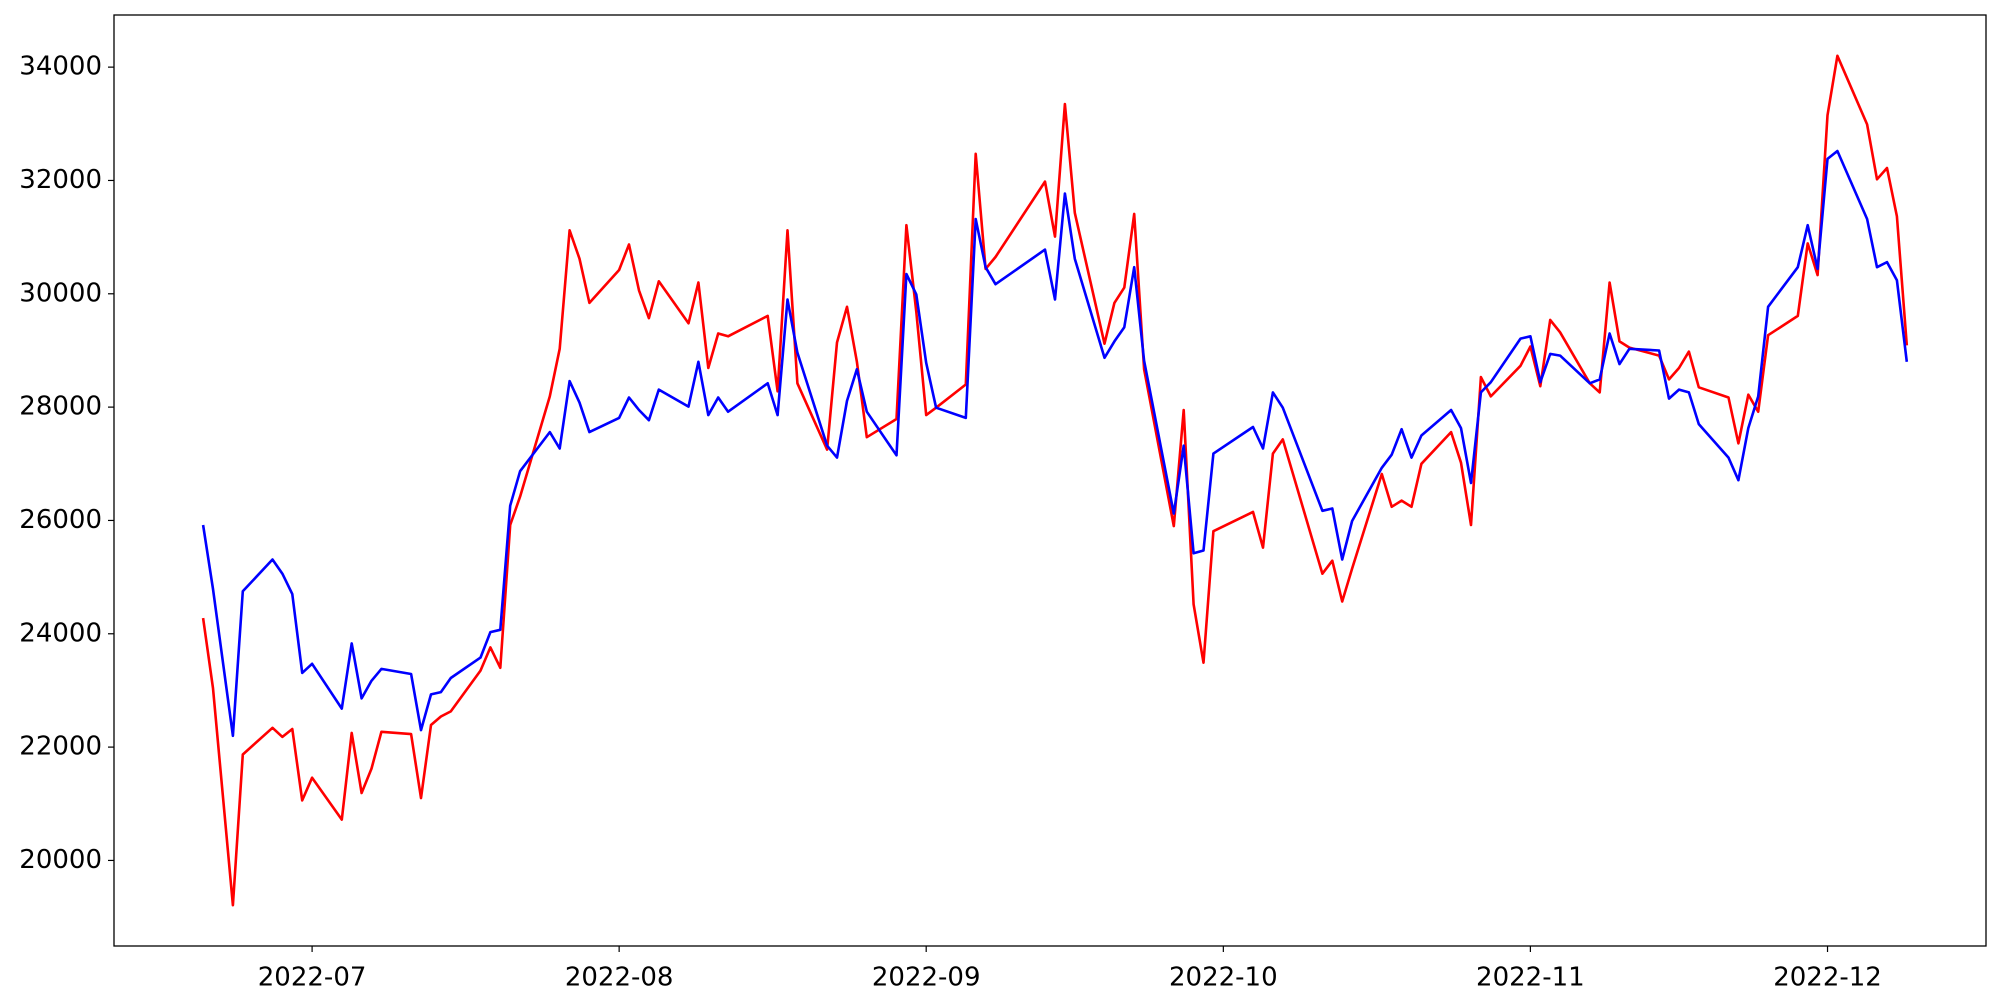 The height and width of the screenshot is (1000, 2000). What do you see at coordinates (60, 67) in the screenshot?
I see `y-tick-label: 34000` at bounding box center [60, 67].